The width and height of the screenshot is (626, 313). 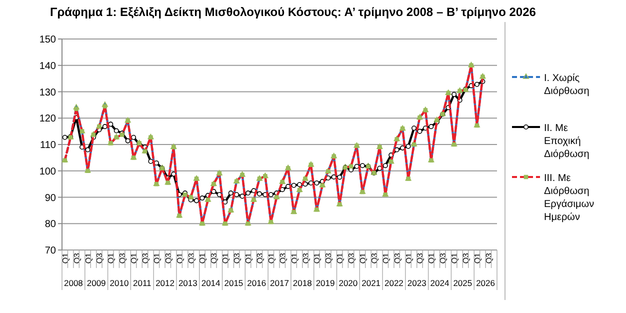 What do you see at coordinates (417, 283) in the screenshot?
I see `text: 2023` at bounding box center [417, 283].